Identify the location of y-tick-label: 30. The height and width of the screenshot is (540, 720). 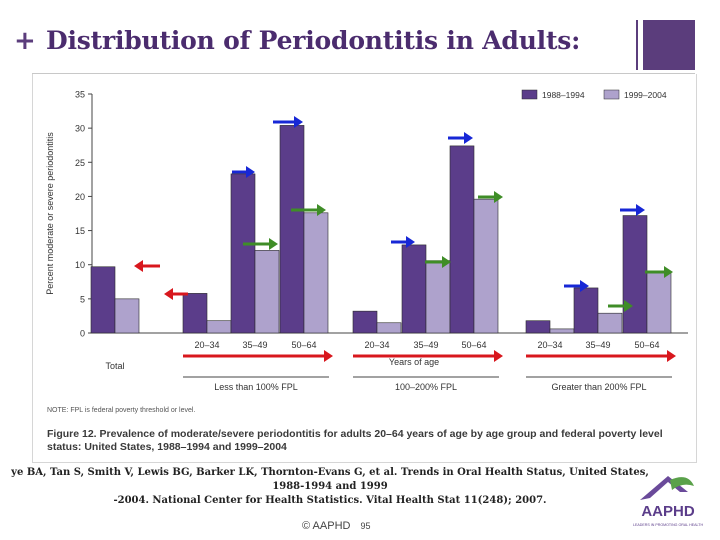
(80, 129).